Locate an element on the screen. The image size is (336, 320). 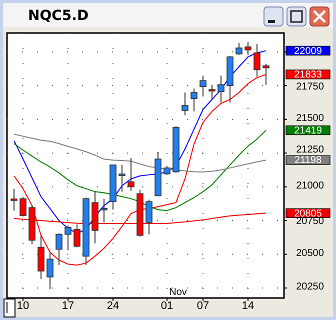
text: 21419 is located at coordinates (308, 130).